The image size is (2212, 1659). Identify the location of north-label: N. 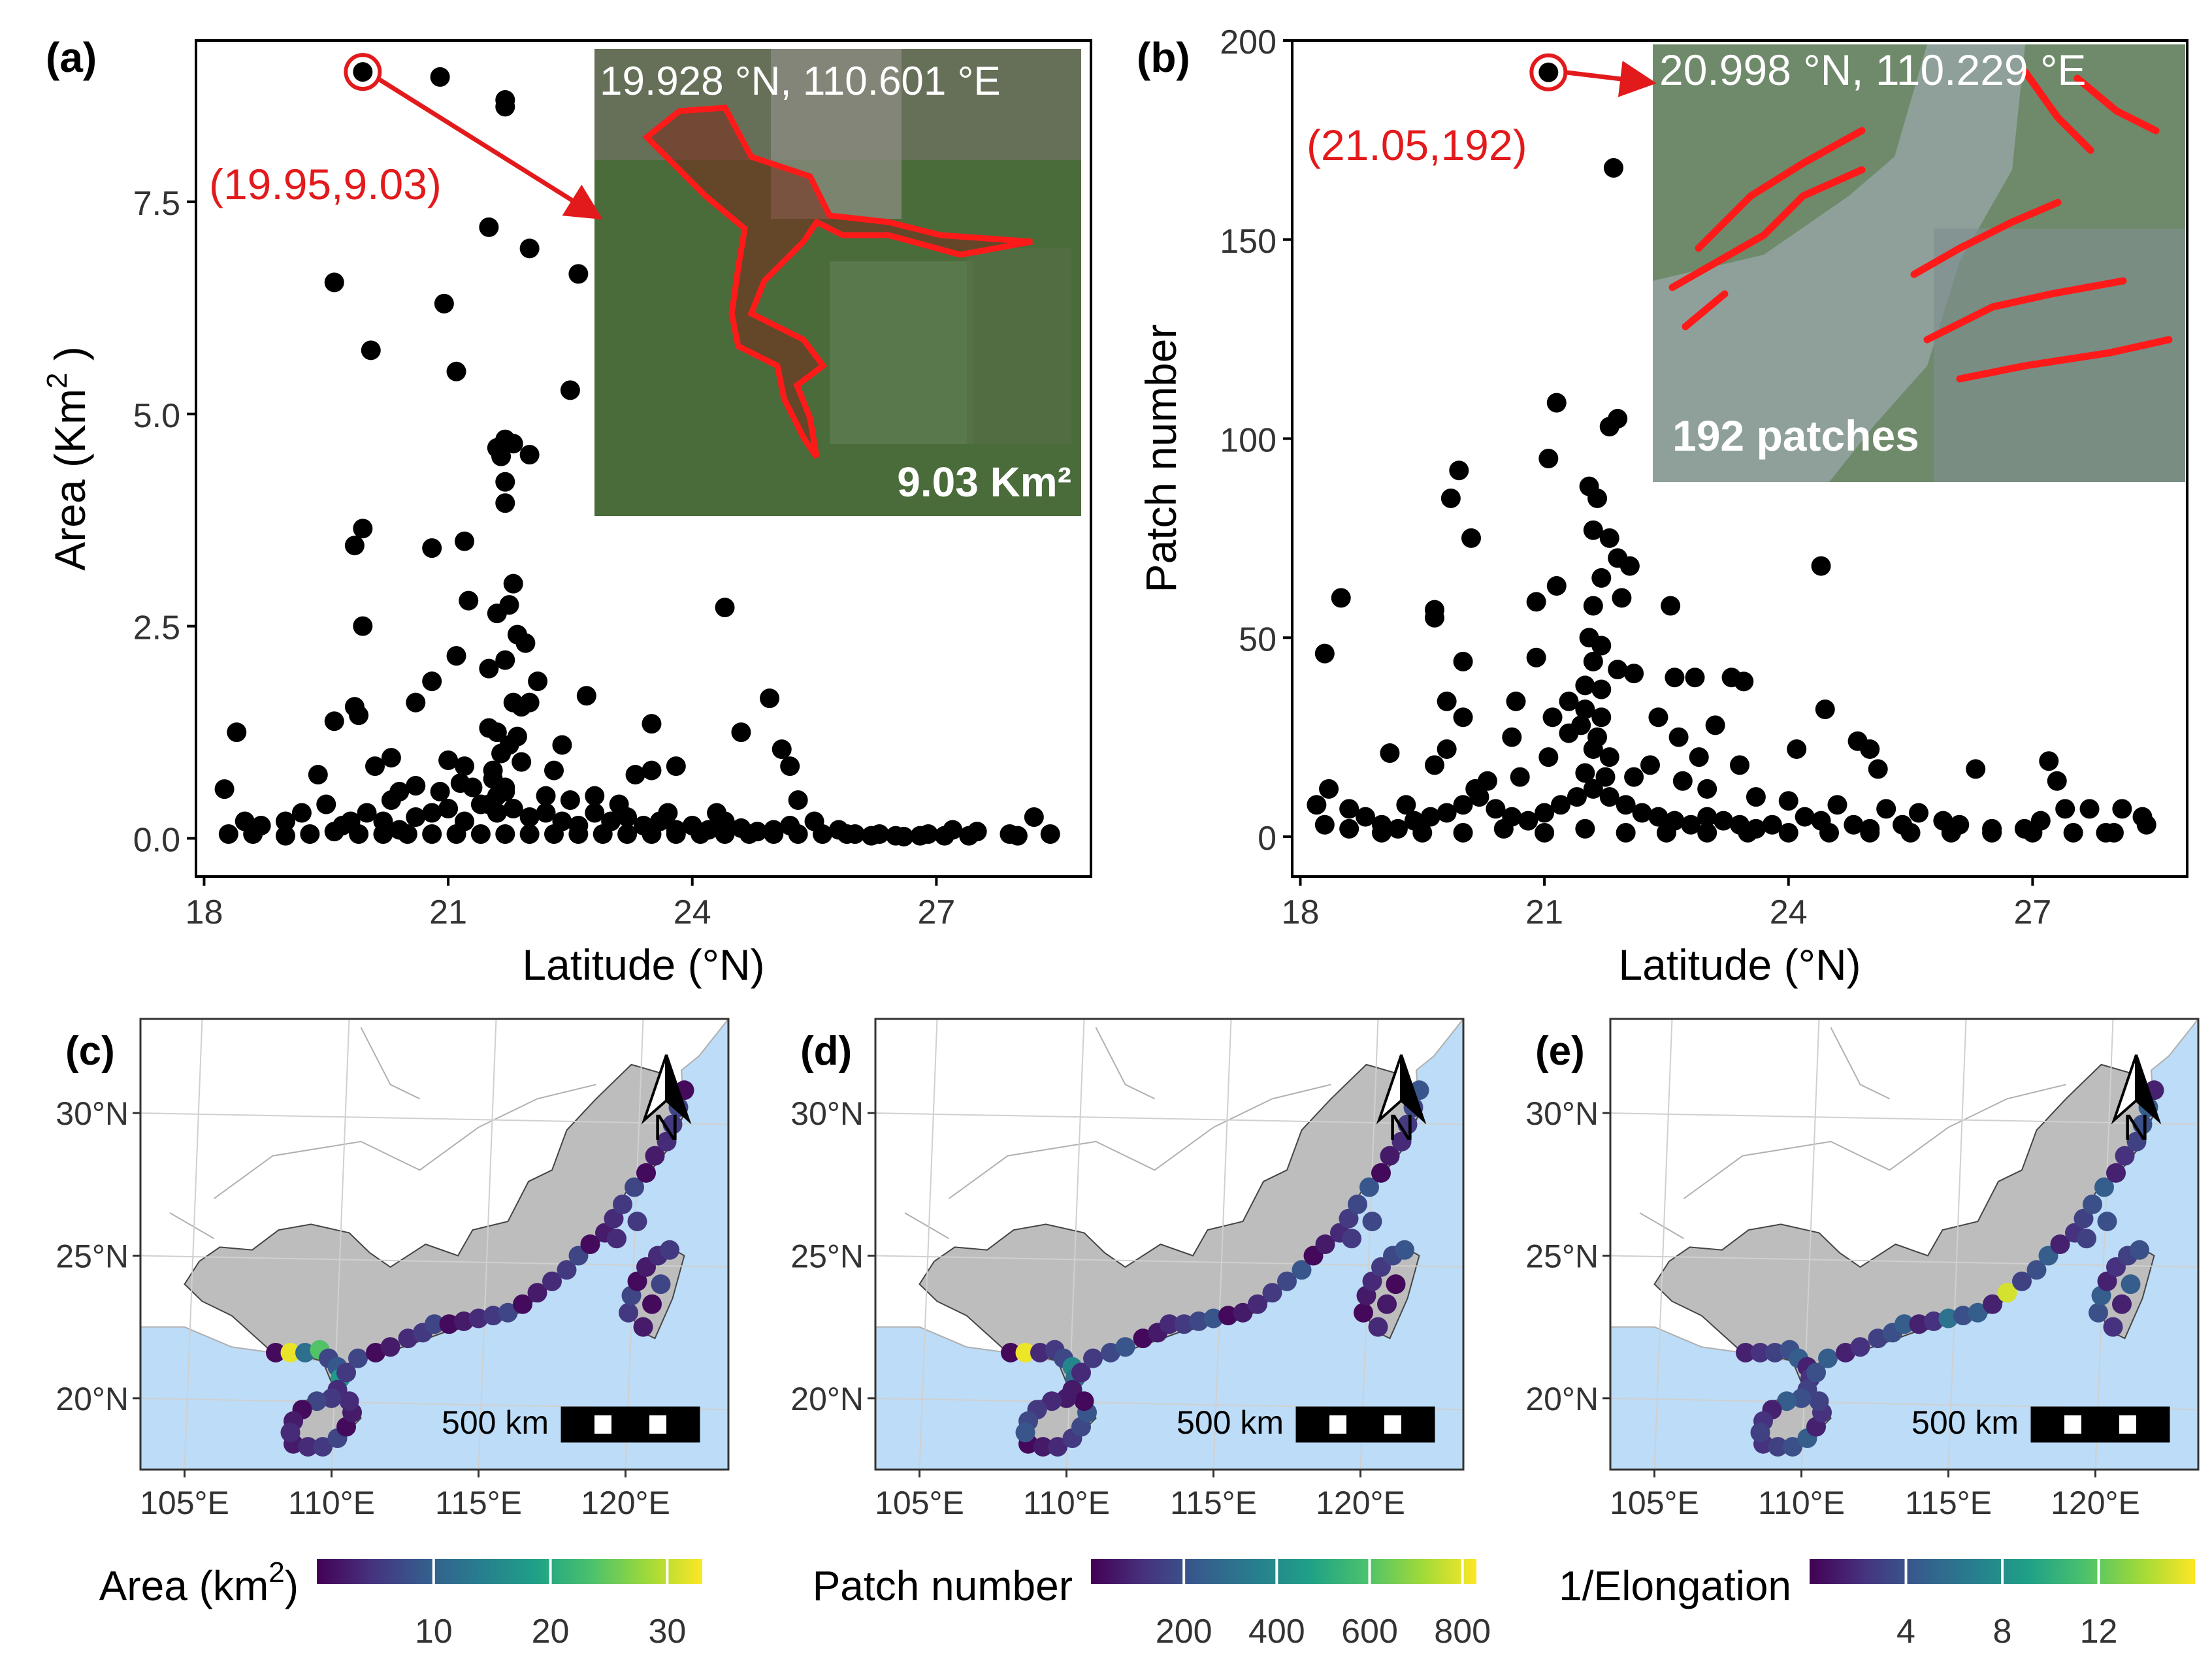
(1401, 1127).